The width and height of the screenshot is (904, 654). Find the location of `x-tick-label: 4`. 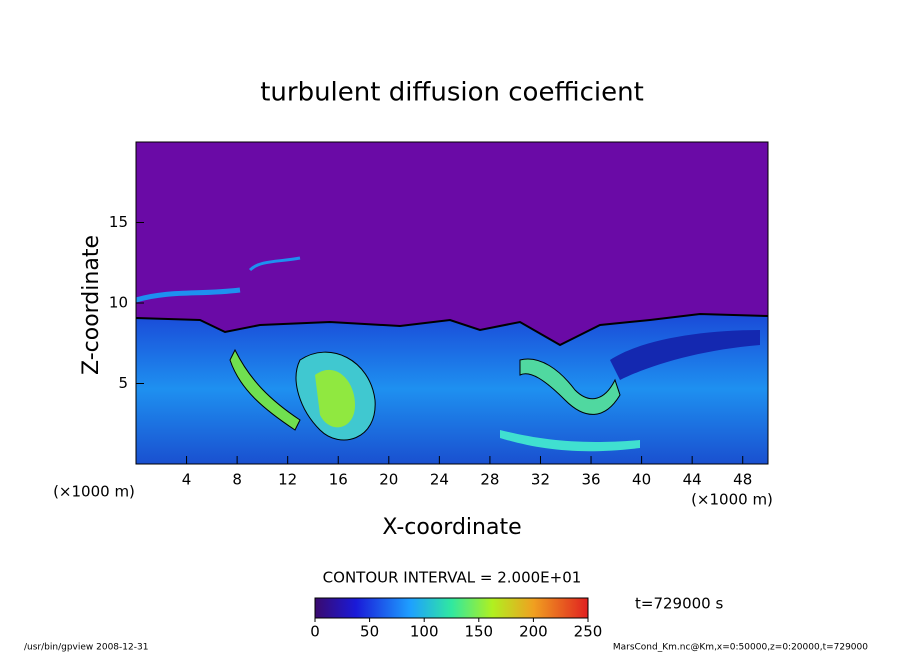

x-tick-label: 4 is located at coordinates (187, 480).